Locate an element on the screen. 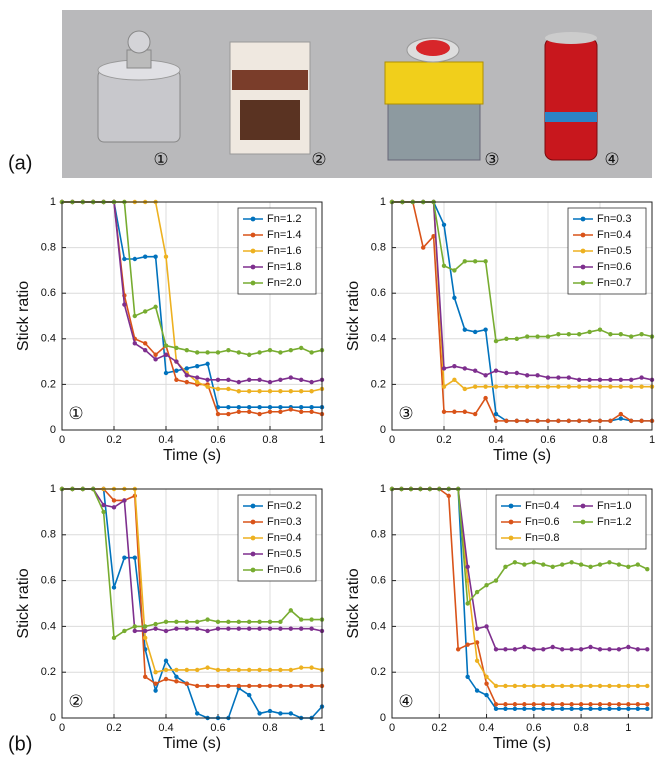 The height and width of the screenshot is (761, 667). y-tick-label: 0 is located at coordinates (383, 718).